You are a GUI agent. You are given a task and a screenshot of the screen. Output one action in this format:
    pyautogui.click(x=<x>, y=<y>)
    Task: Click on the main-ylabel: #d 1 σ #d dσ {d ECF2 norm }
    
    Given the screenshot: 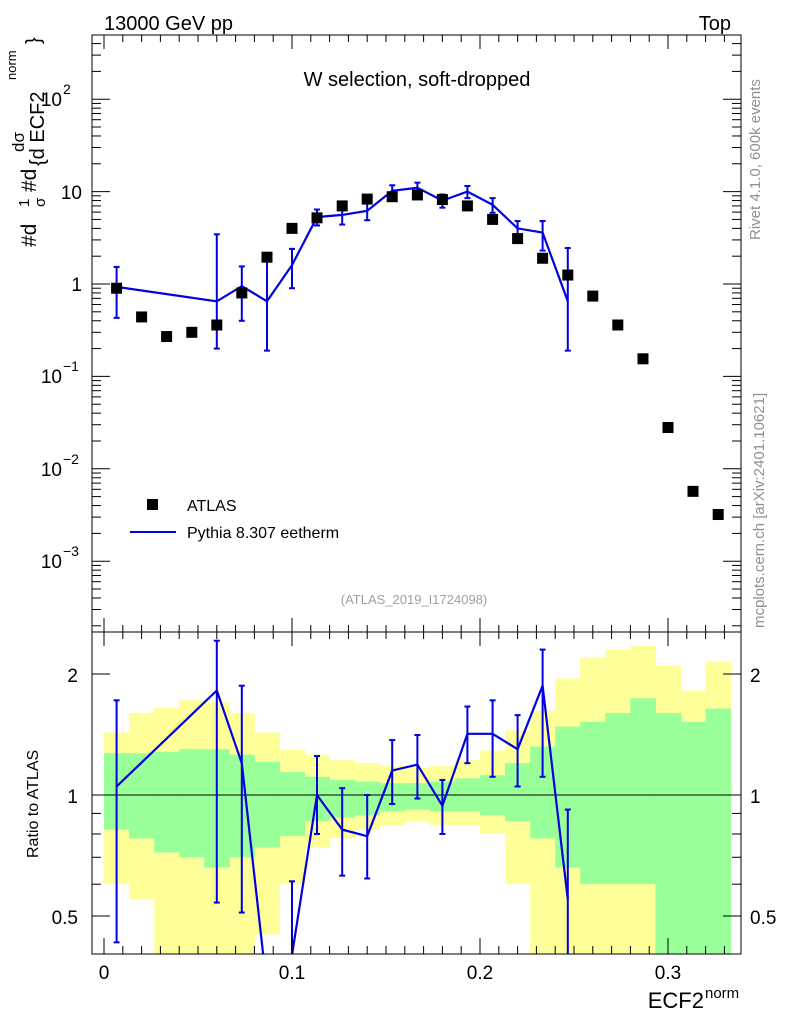 What is the action you would take?
    pyautogui.click(x=26, y=142)
    